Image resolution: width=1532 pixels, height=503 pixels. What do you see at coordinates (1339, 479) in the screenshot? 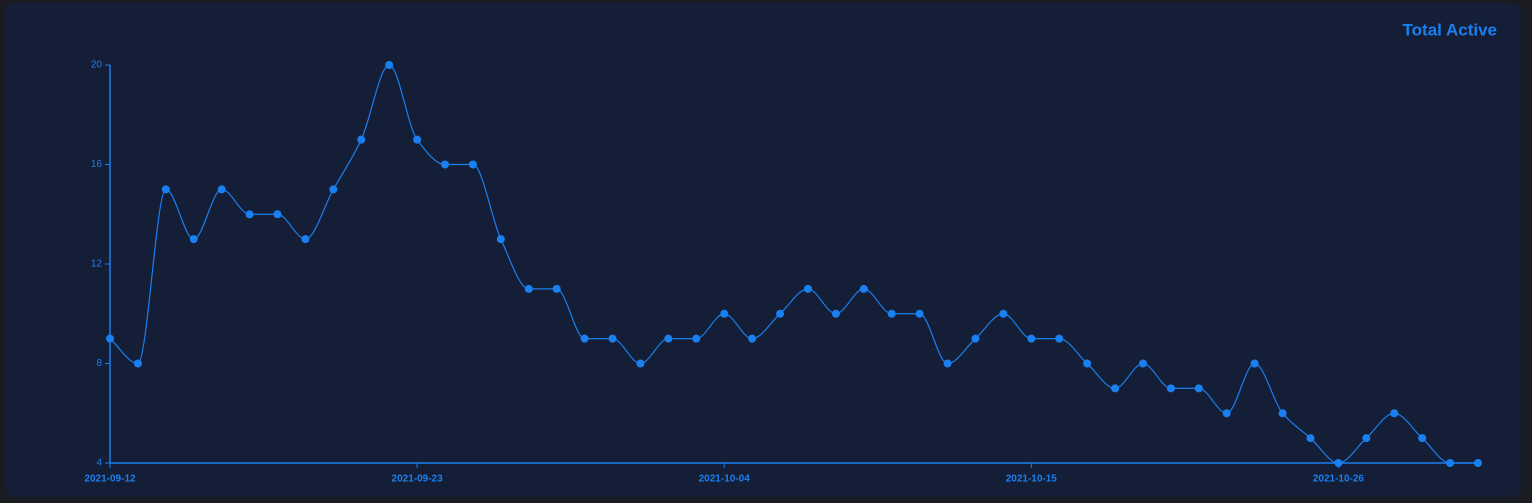
I see `x-tick-label: 2021-10-26` at bounding box center [1339, 479].